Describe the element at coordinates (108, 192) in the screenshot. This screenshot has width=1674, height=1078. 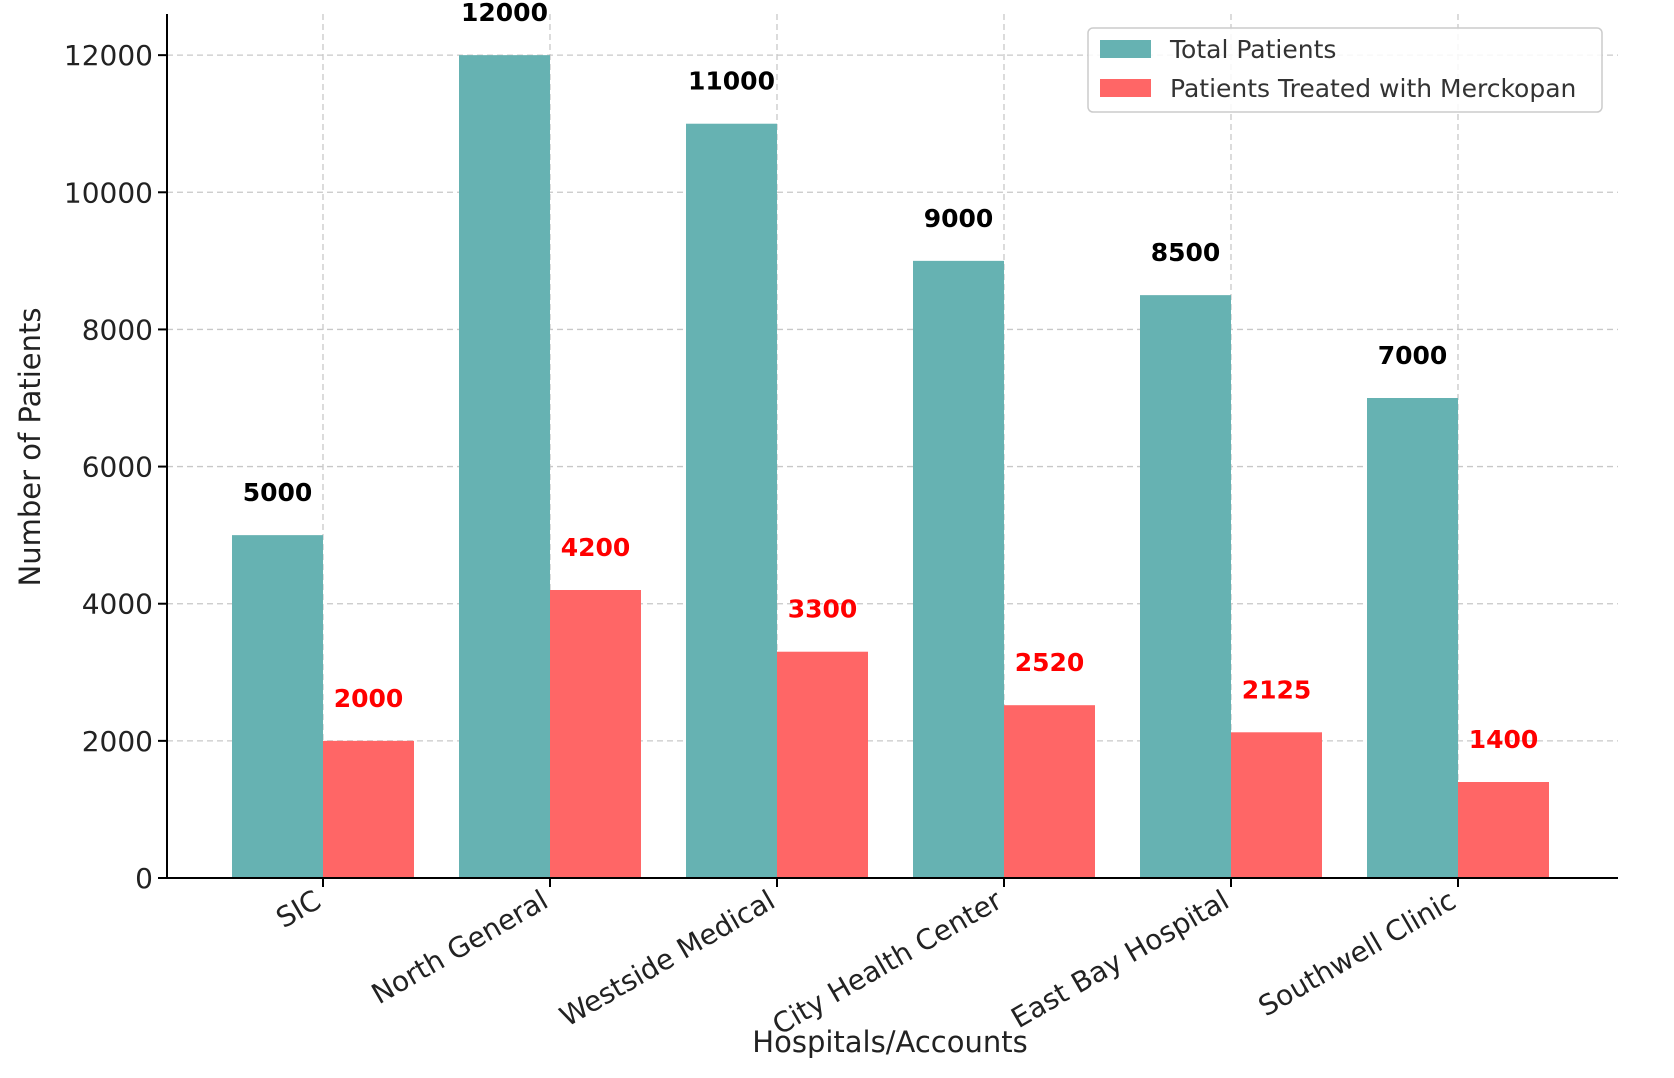
I see `y-tick-label-5: 10000` at that location.